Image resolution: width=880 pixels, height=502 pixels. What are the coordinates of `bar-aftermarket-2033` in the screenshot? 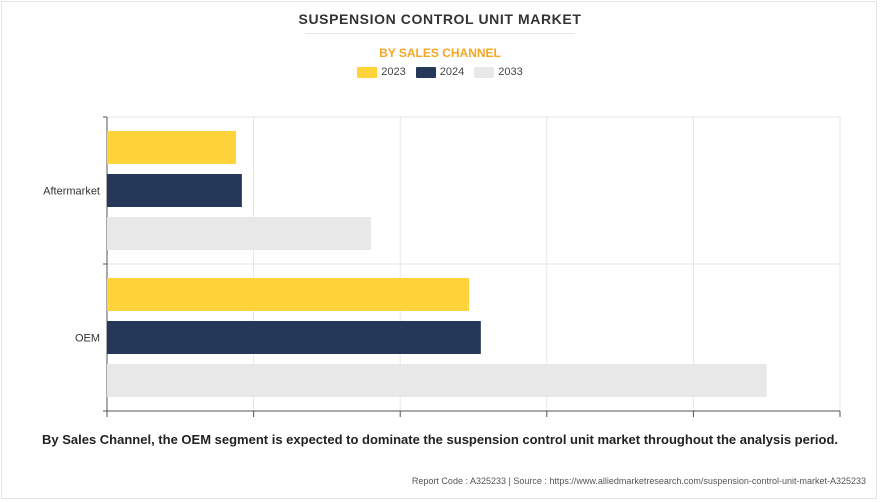 It's located at (239, 233).